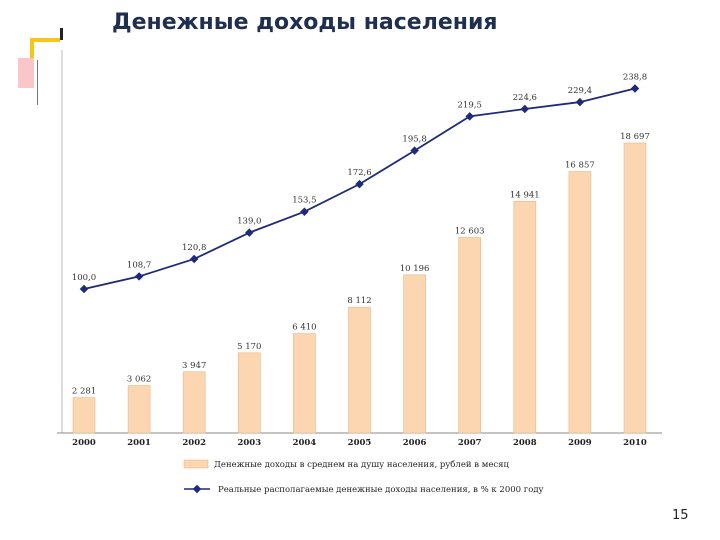 The height and width of the screenshot is (540, 720). What do you see at coordinates (525, 109) in the screenshot?
I see `line-point-2008` at bounding box center [525, 109].